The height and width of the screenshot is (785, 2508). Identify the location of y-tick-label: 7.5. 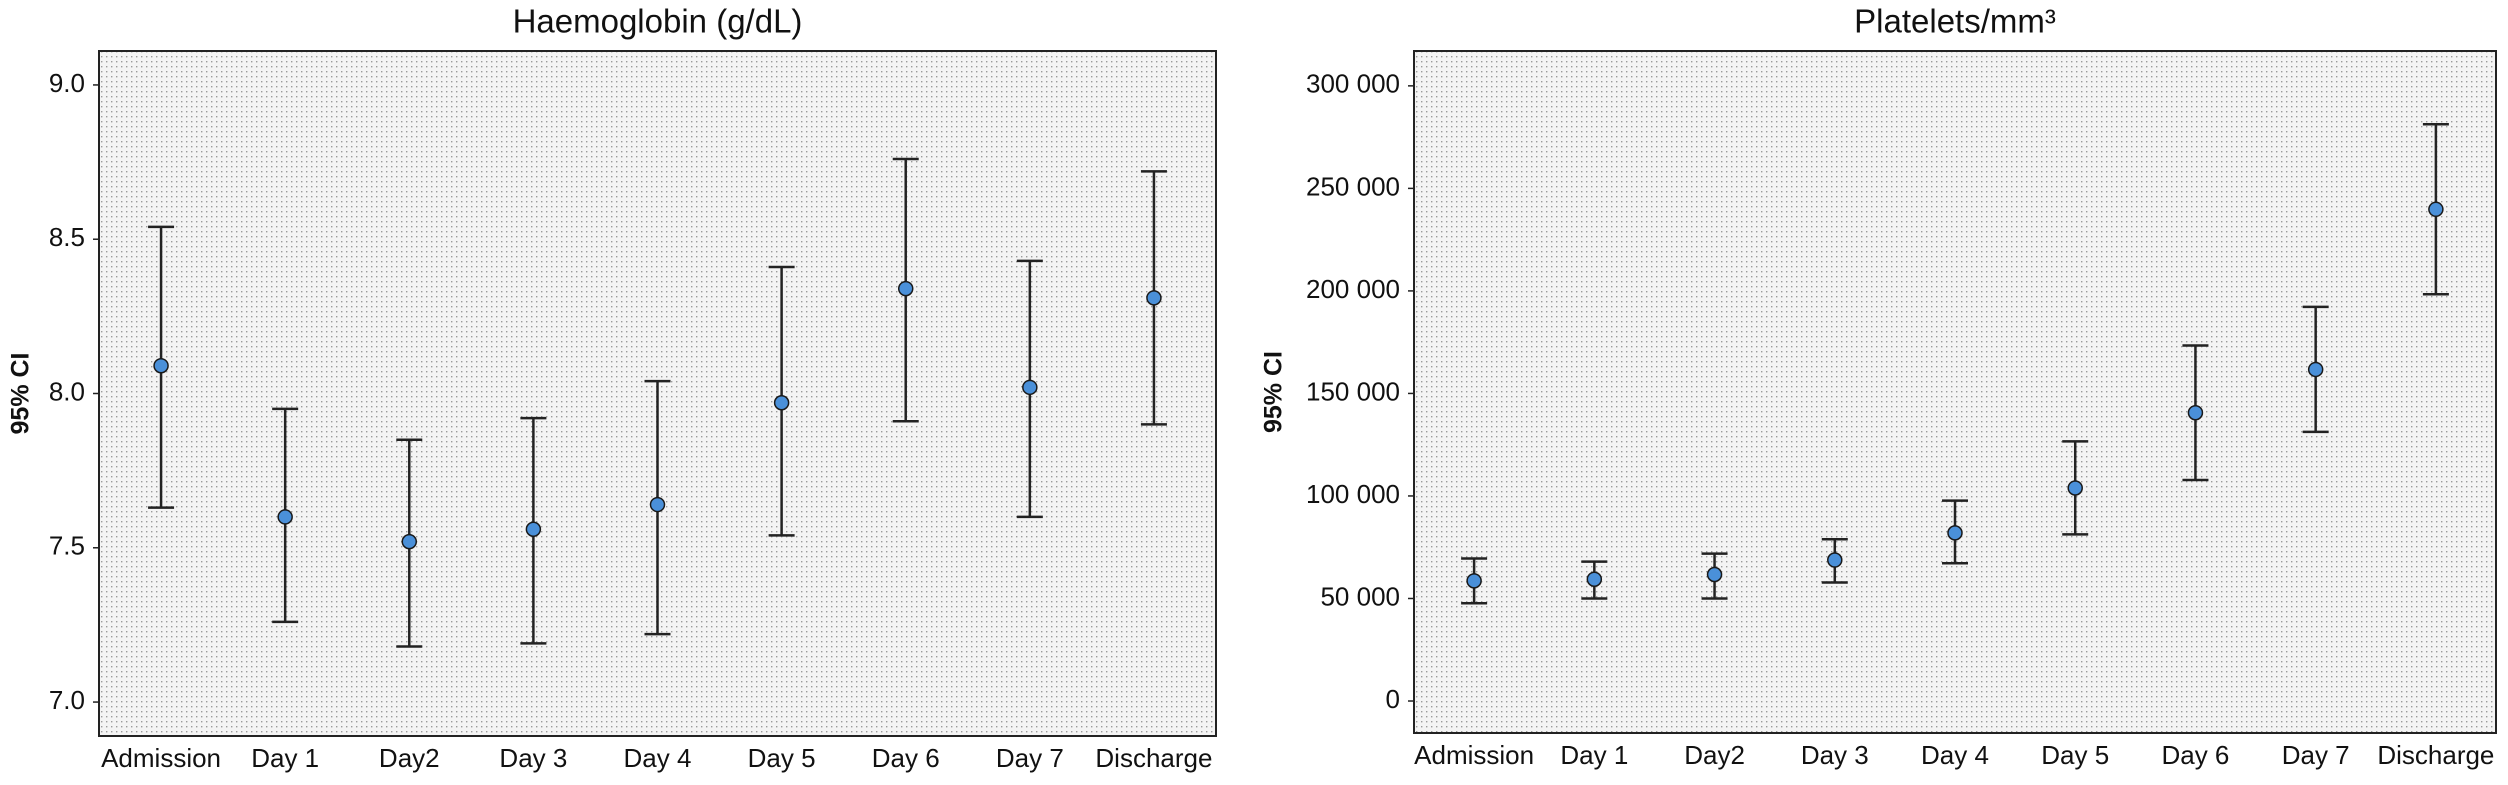
(67, 546).